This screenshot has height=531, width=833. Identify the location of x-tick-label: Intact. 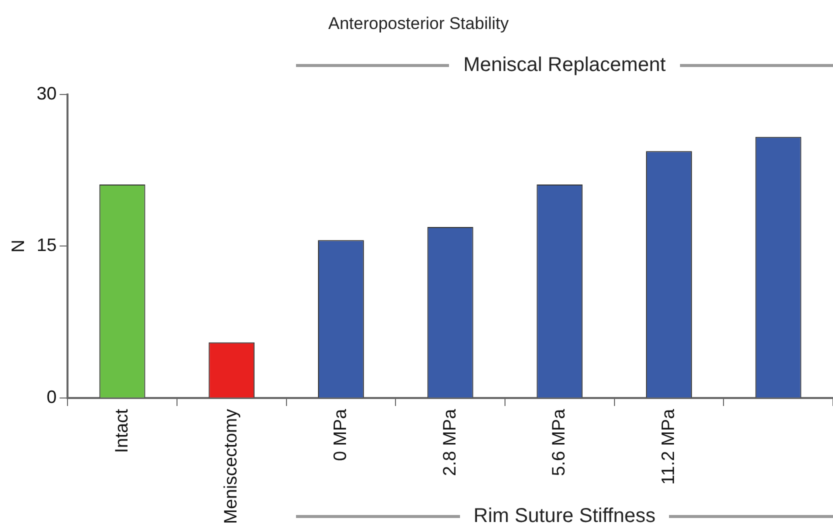
(121, 430).